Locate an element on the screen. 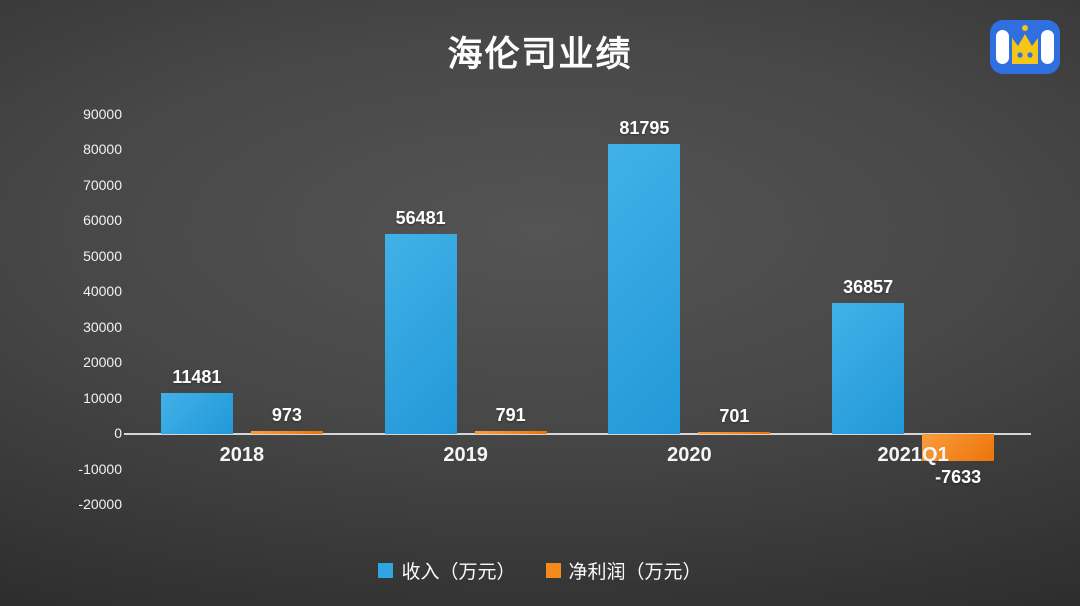 This screenshot has width=1080, height=606. value-label: 36857 is located at coordinates (868, 287).